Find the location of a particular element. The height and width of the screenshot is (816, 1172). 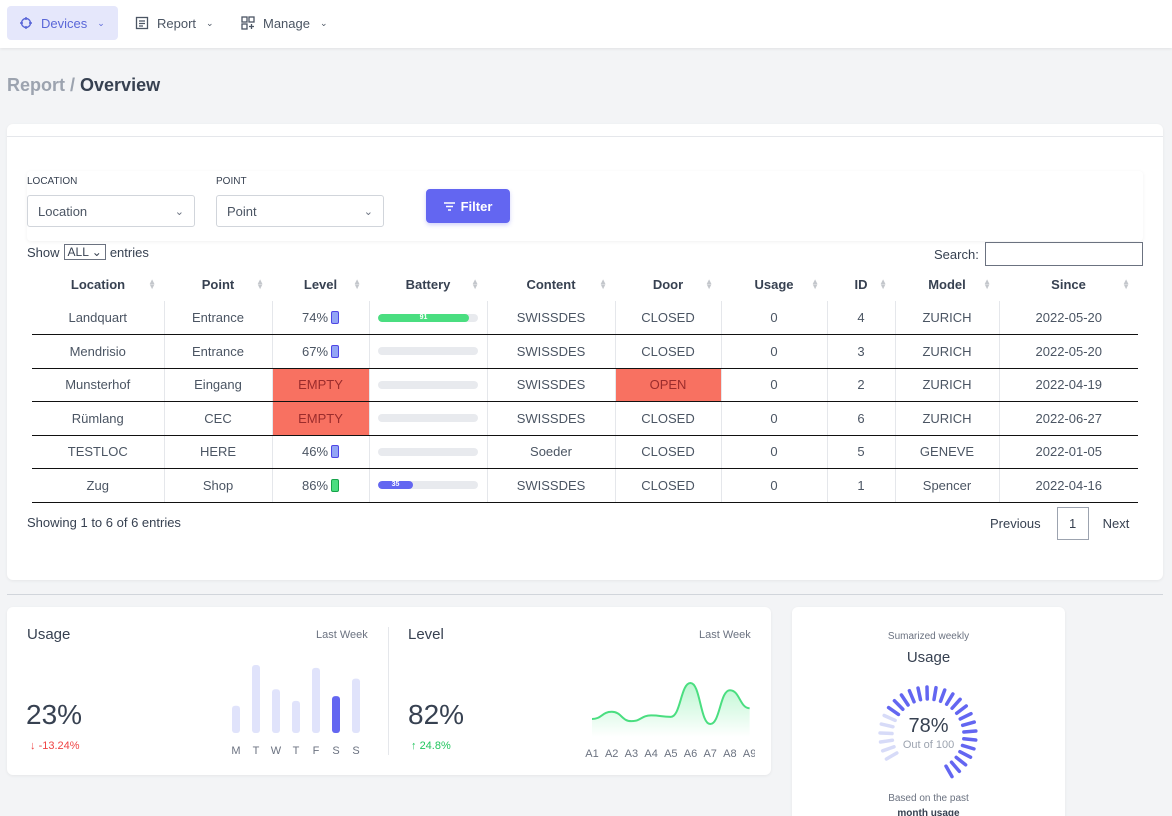

usage-period: Last Week is located at coordinates (342, 635).